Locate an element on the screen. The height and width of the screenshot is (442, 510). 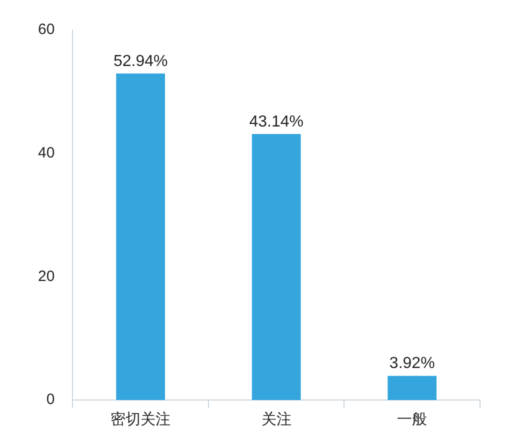
x-tick-label: 一般 is located at coordinates (412, 419).